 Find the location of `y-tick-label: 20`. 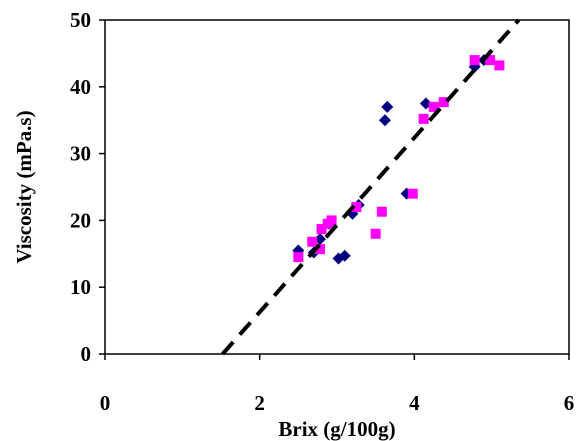

y-tick-label: 20 is located at coordinates (80, 220).